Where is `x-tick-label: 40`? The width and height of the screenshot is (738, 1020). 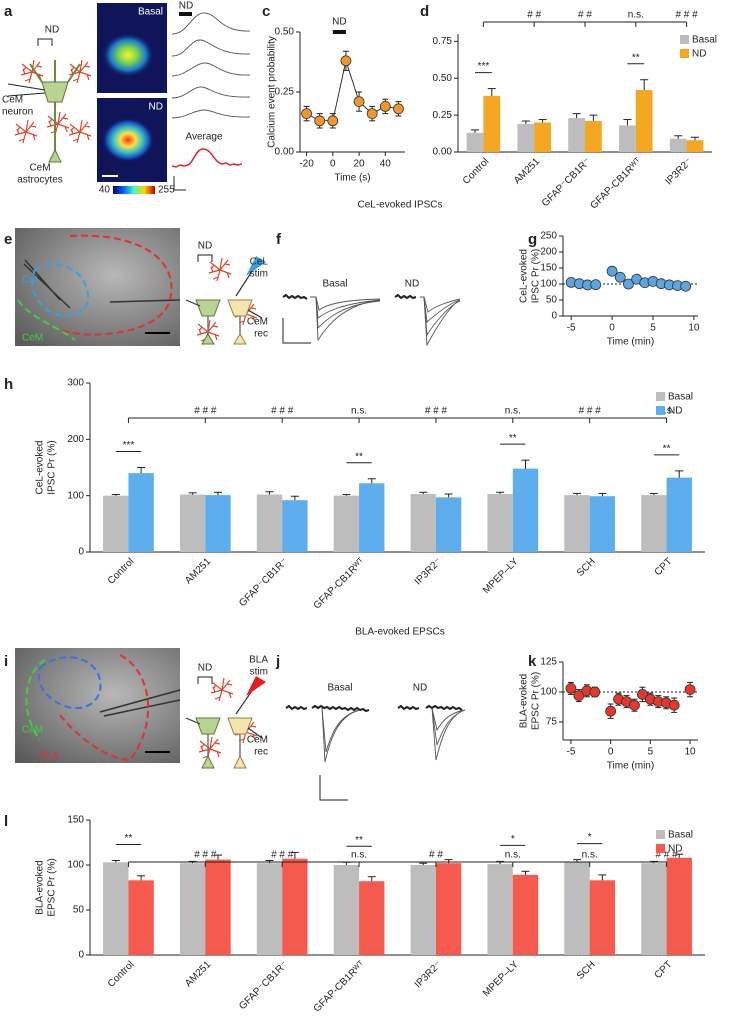
x-tick-label: 40 is located at coordinates (386, 164).